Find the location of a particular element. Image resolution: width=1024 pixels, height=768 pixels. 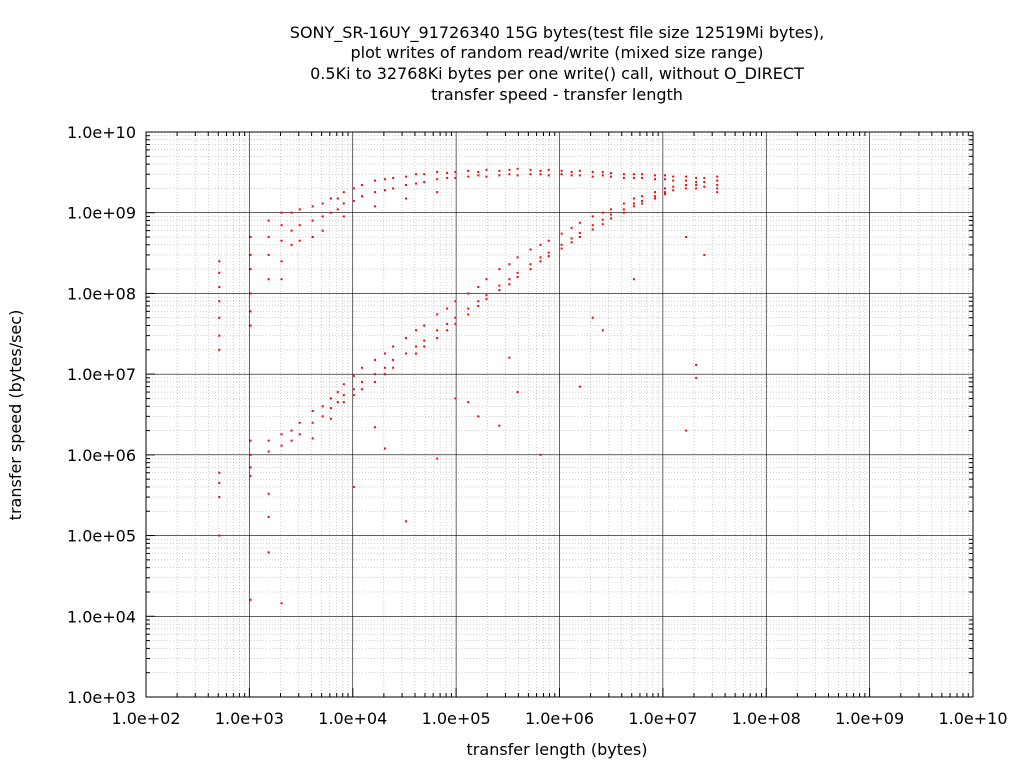

y-tick-label: 1.0e+07 is located at coordinates (101, 374).